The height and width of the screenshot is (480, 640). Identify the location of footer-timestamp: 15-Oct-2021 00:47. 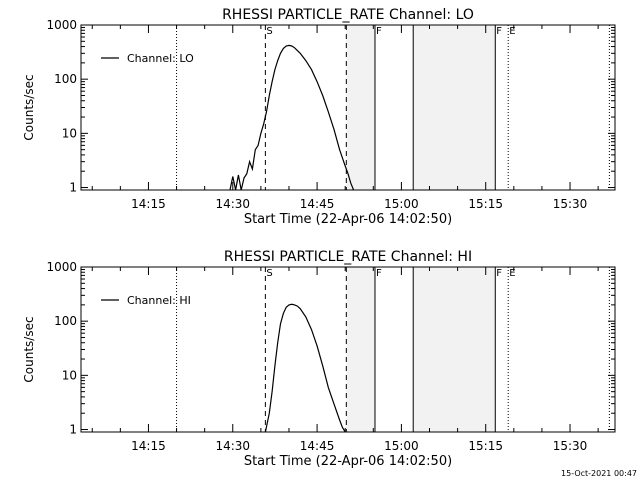
(599, 473).